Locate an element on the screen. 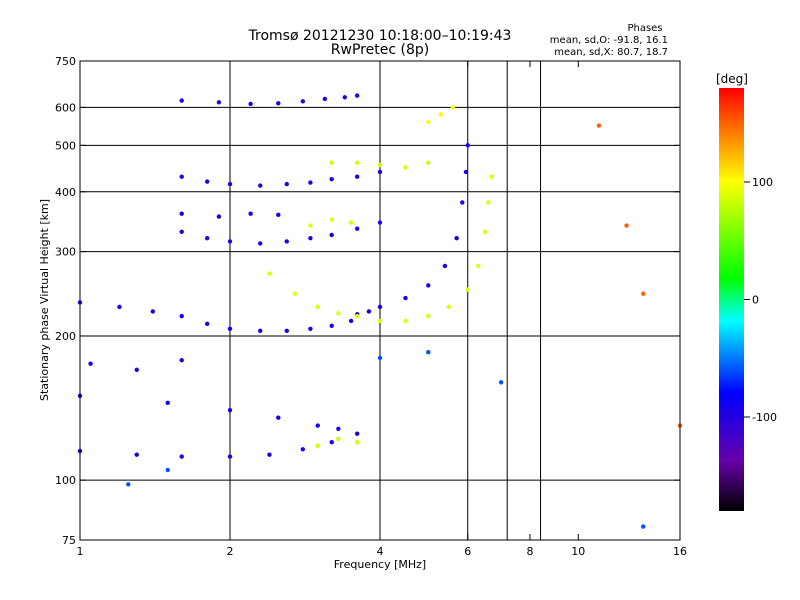  chart-subtitle: RwPretec (8p) is located at coordinates (380, 50).